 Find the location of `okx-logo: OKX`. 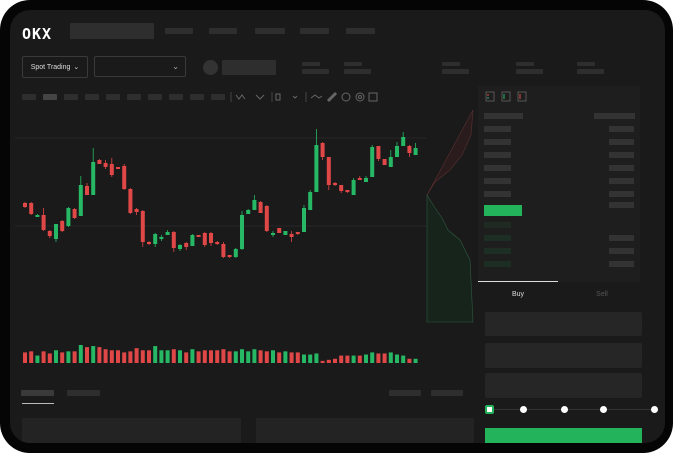

okx-logo: OKX is located at coordinates (37, 34).